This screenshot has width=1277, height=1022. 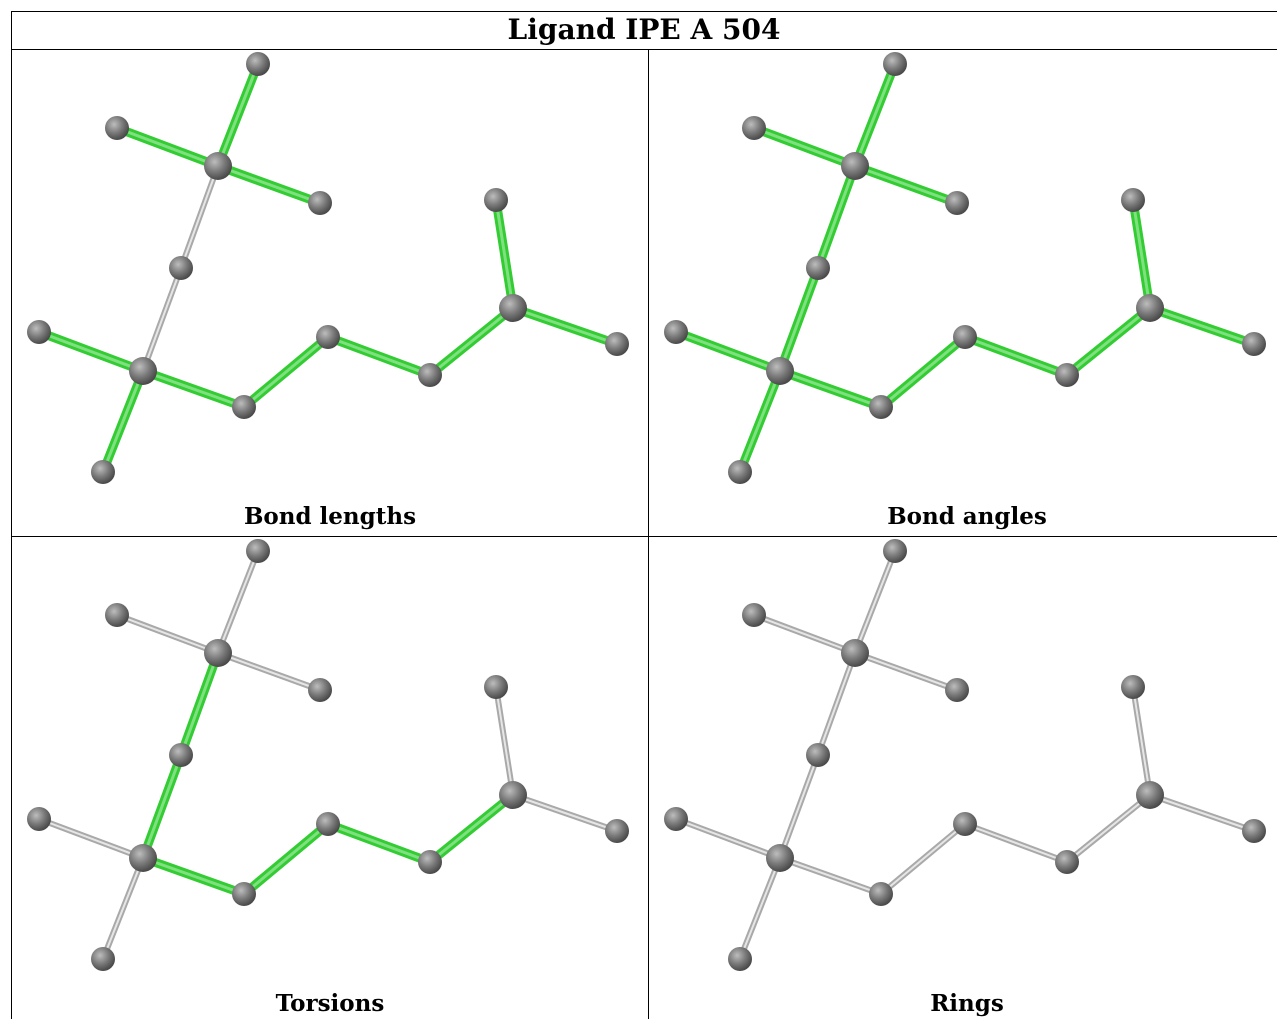 I want to click on panel-caption: Torsions, so click(x=330, y=1003).